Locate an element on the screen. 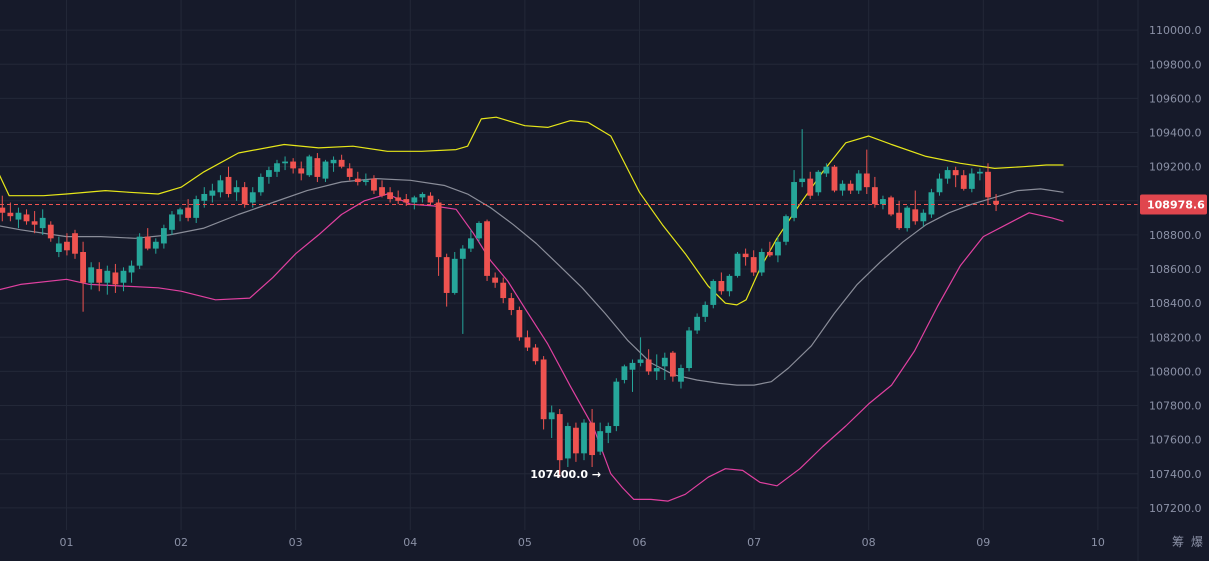  y-tick-label: 107600.0 is located at coordinates (1175, 440).